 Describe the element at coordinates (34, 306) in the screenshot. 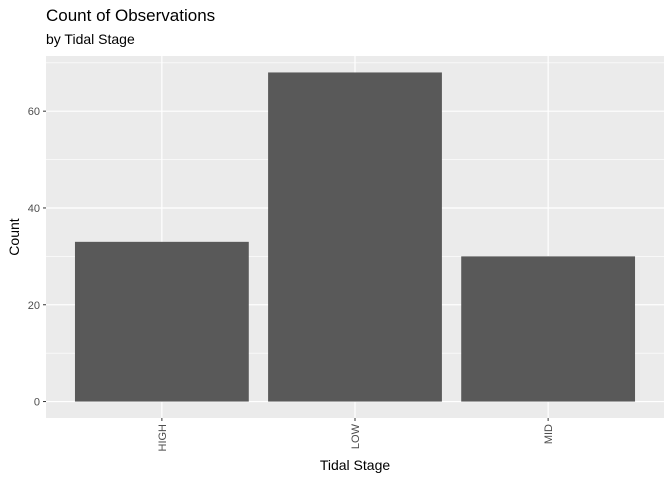

I see `y-tick-label: 20` at that location.